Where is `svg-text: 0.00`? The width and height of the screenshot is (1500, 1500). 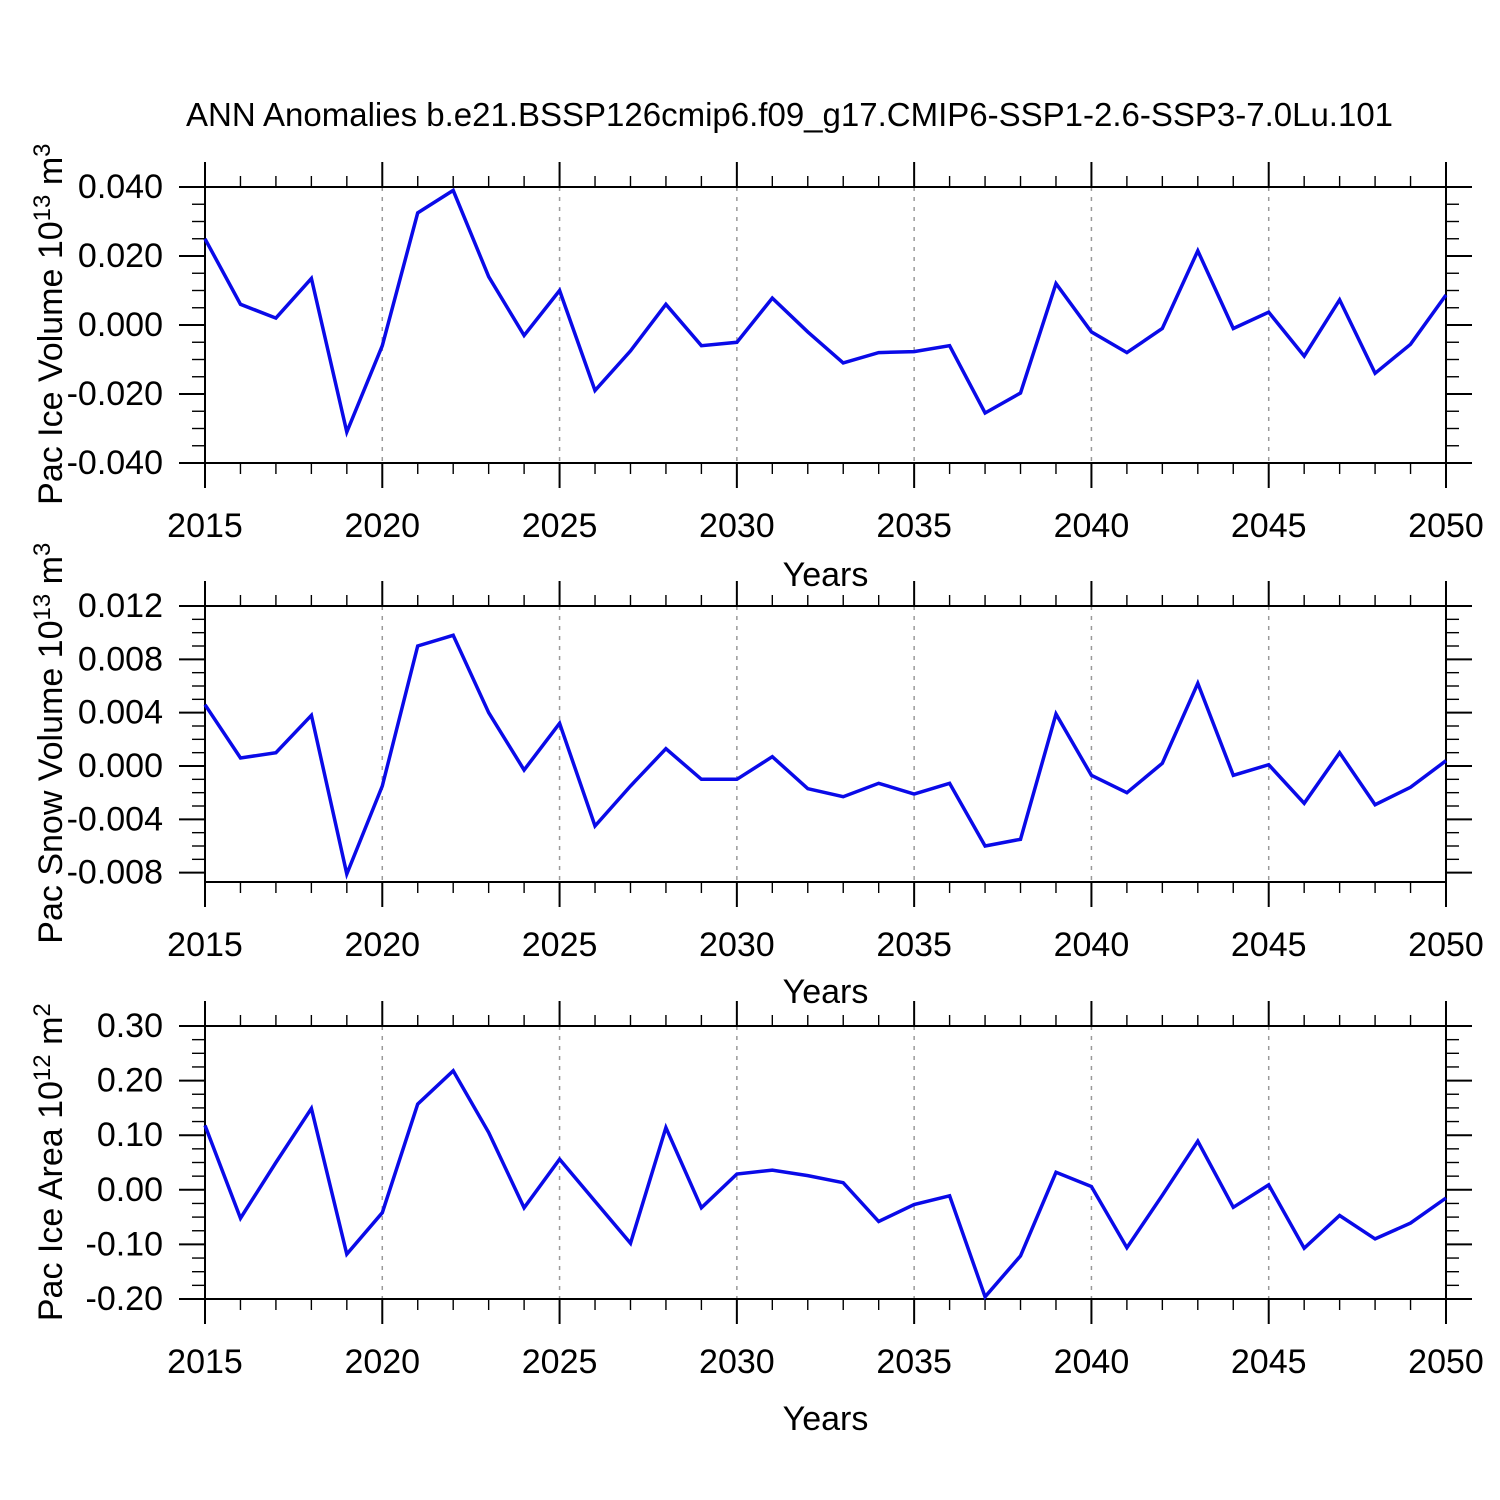 svg-text: 0.00 is located at coordinates (130, 1190).